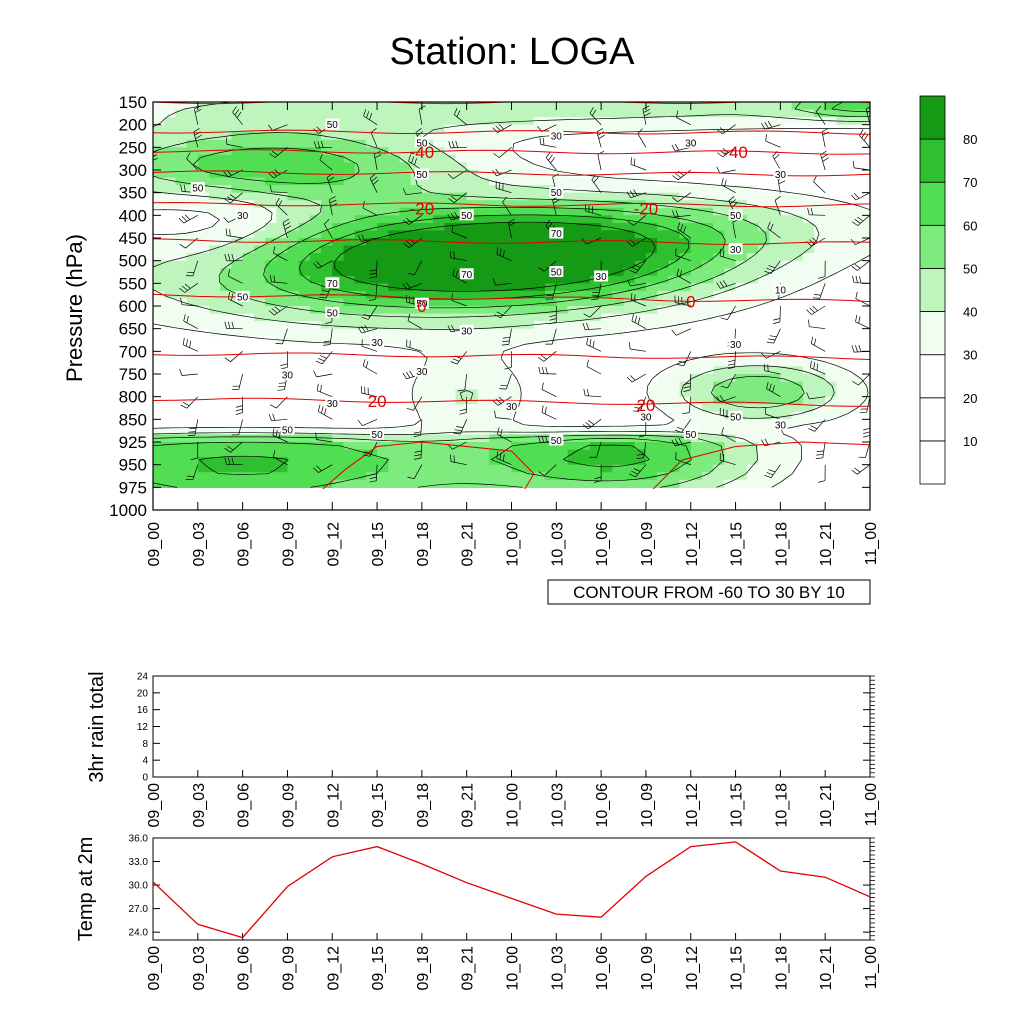 The width and height of the screenshot is (1024, 1024). What do you see at coordinates (133, 351) in the screenshot?
I see `pressure-tick-label: 700` at bounding box center [133, 351].